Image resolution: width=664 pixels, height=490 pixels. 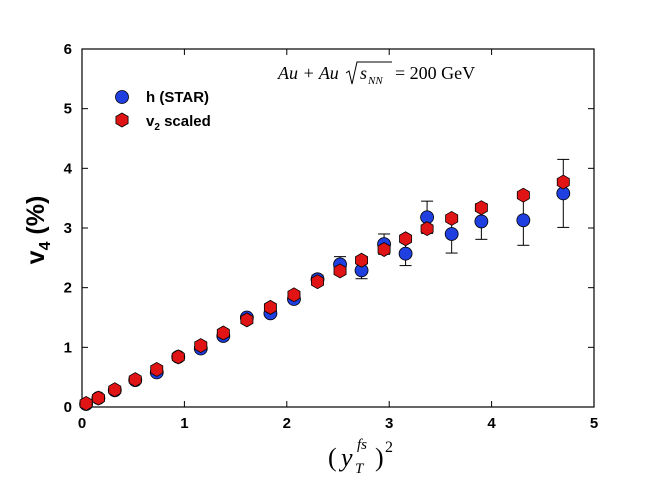 I want to click on x-axis-label: ( y T fs ) 2, so click(x=360, y=457).